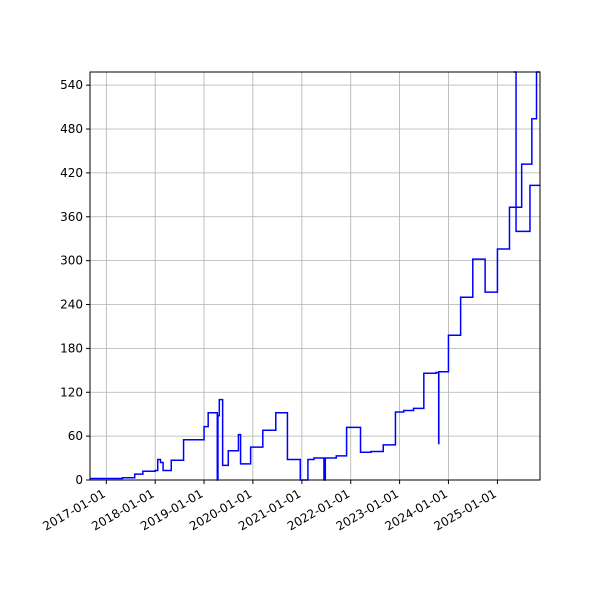 Image resolution: width=600 pixels, height=600 pixels. Describe the element at coordinates (71, 305) in the screenshot. I see `y-tick-label: 240` at that location.